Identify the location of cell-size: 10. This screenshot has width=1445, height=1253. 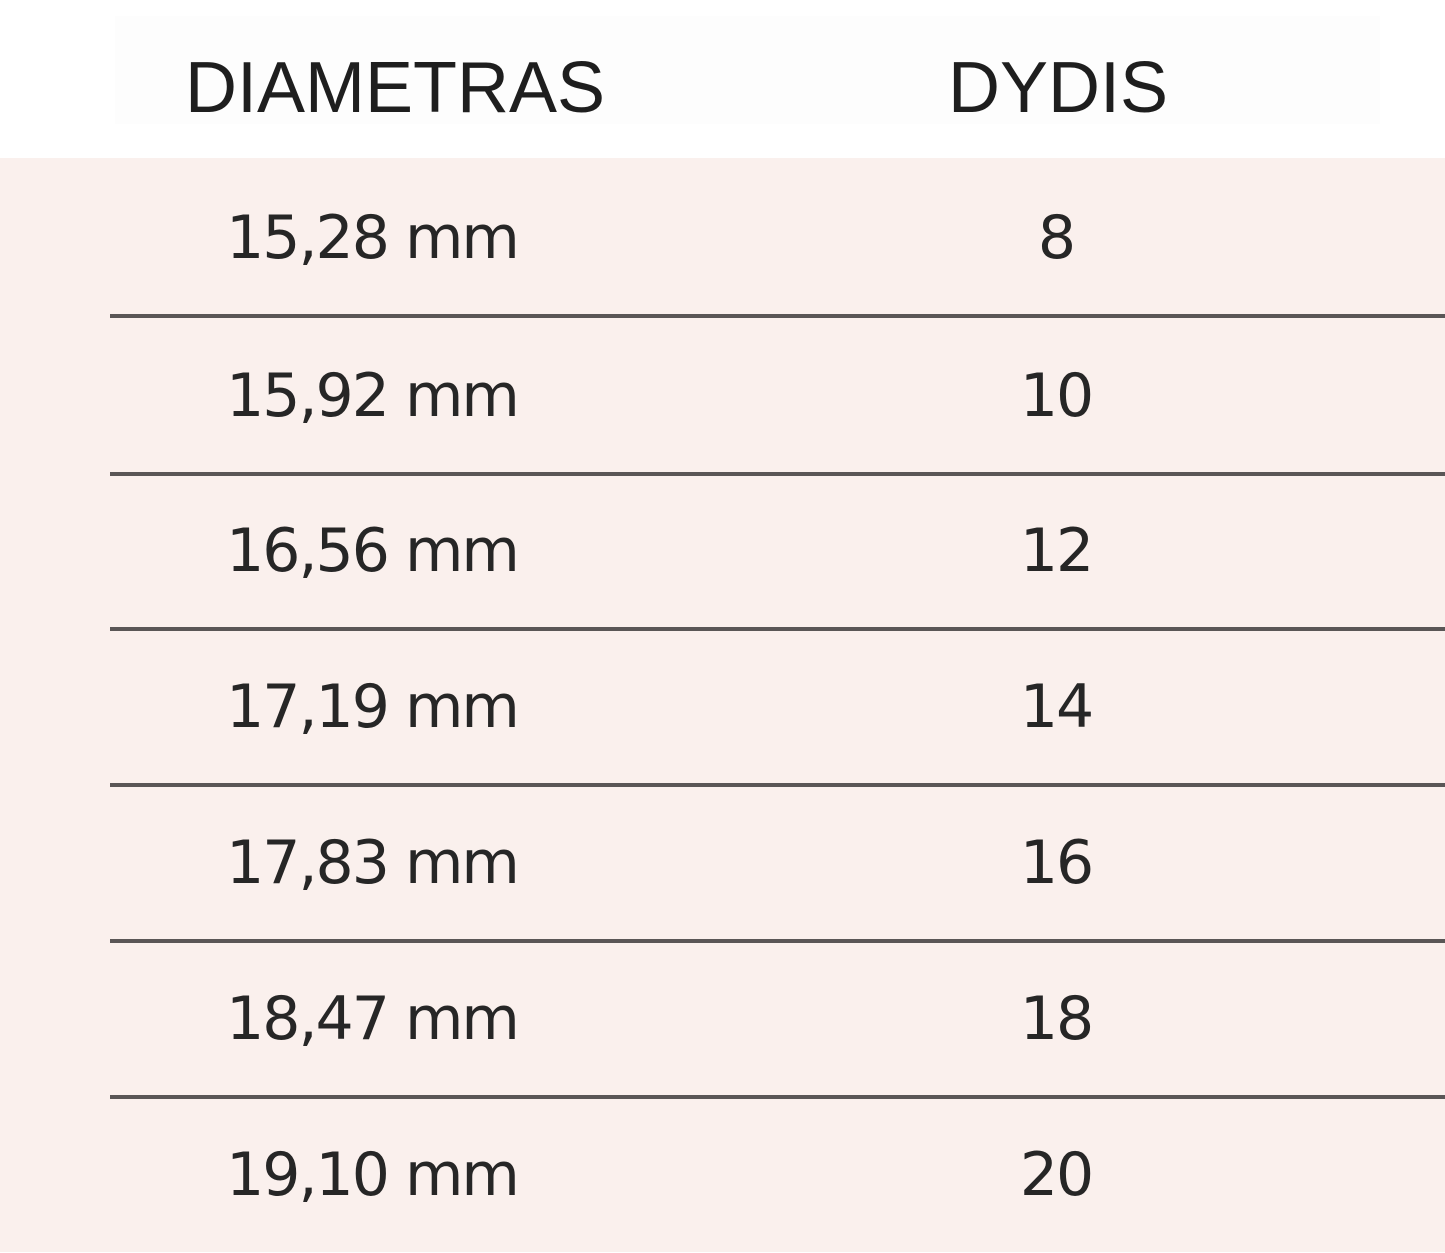
(1056, 396).